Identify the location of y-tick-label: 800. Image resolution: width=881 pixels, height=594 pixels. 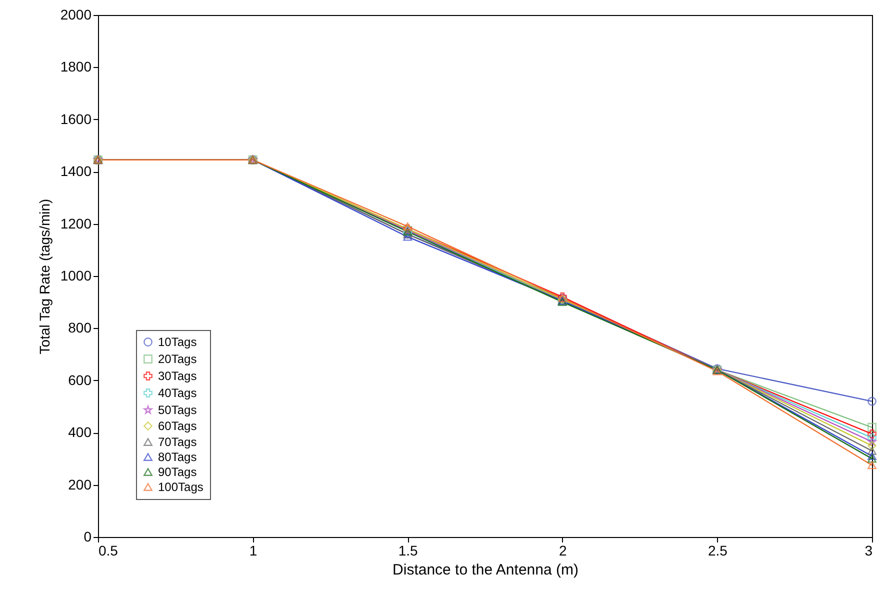
(80, 328).